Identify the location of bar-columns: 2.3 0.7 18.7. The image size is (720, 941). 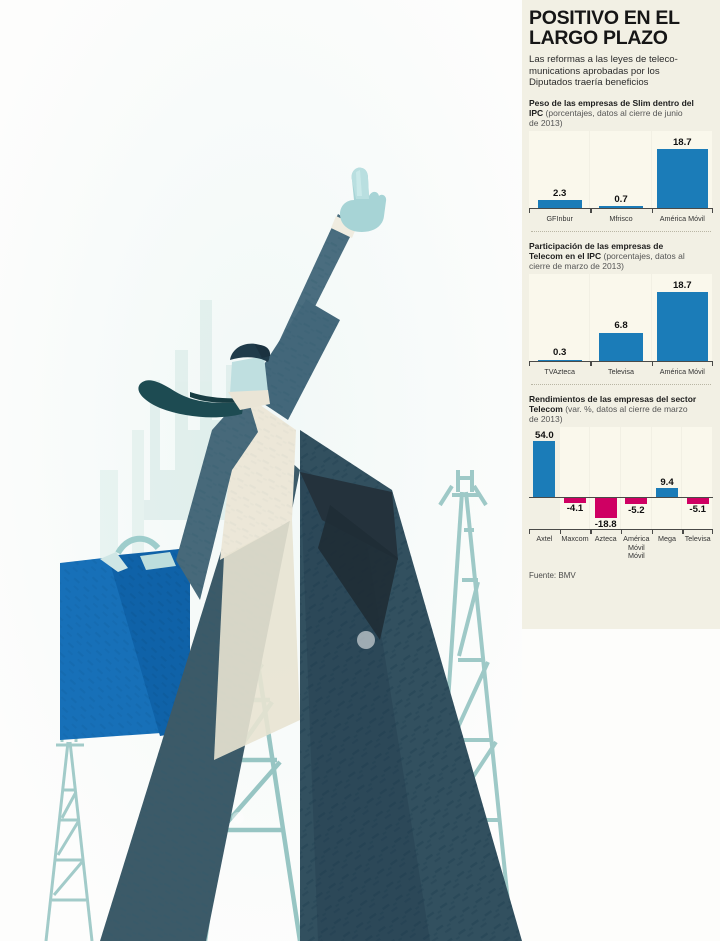
(621, 170).